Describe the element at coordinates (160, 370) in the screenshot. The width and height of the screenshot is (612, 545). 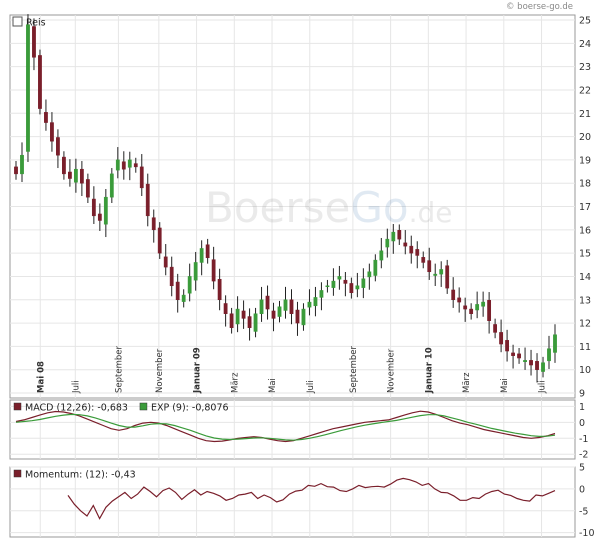
I see `main-x-tick: November` at that location.